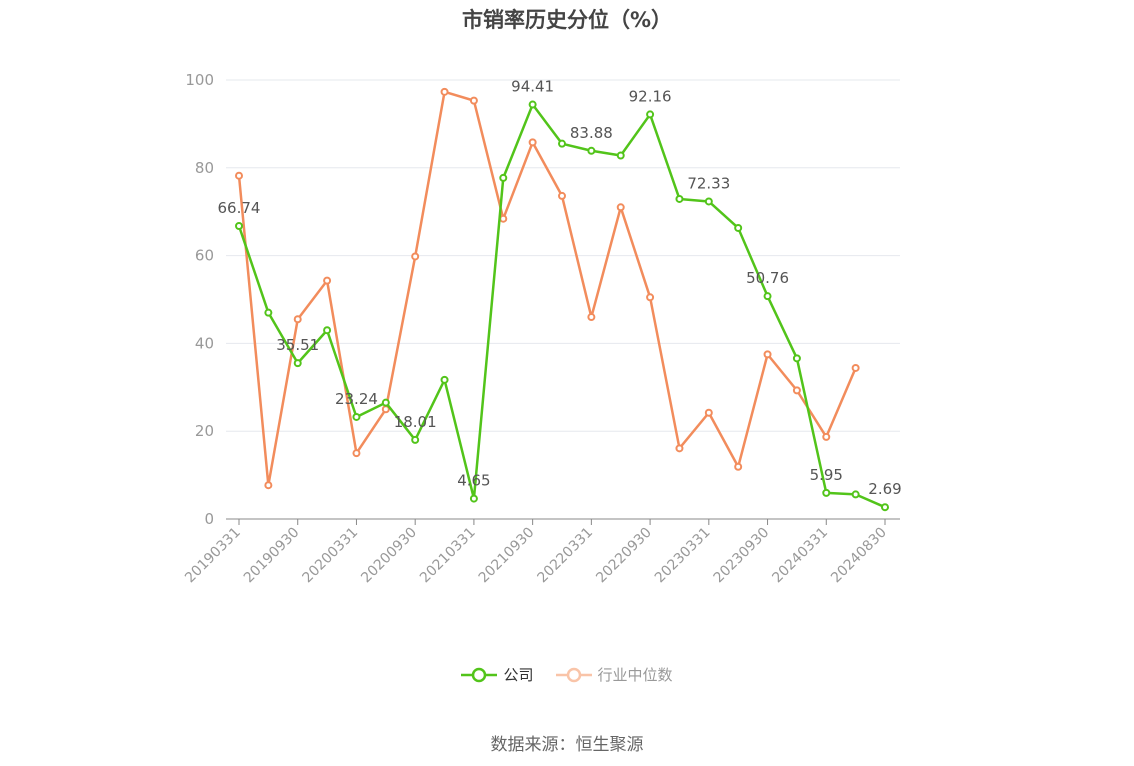  I want to click on legend-company-icon, so click(479, 674).